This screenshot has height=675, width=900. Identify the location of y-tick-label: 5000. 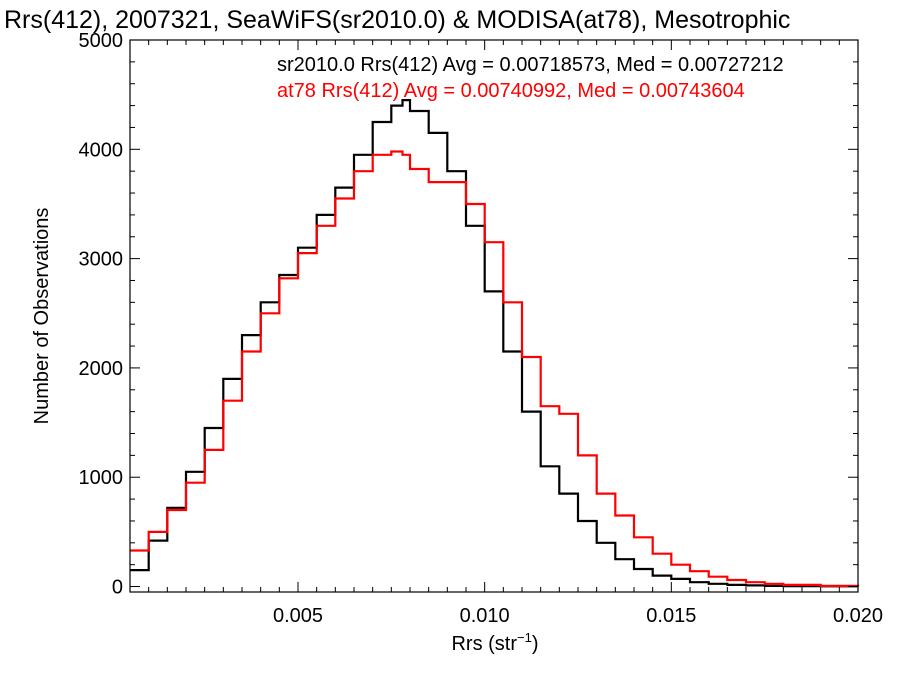
(101, 41).